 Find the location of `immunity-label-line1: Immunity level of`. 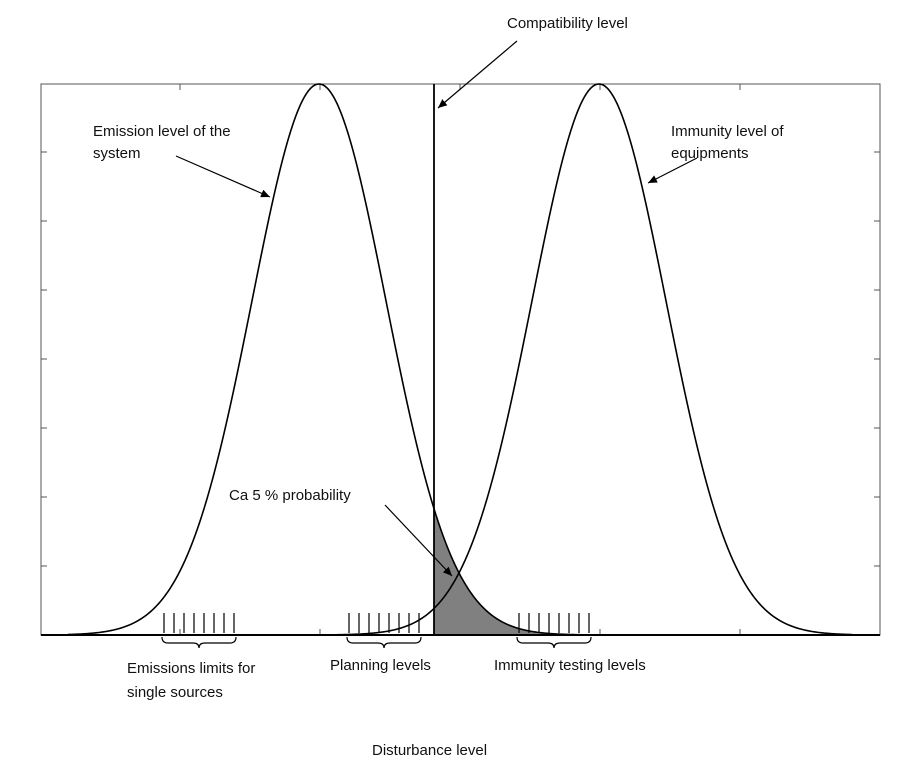

immunity-label-line1: Immunity level of is located at coordinates (727, 131).